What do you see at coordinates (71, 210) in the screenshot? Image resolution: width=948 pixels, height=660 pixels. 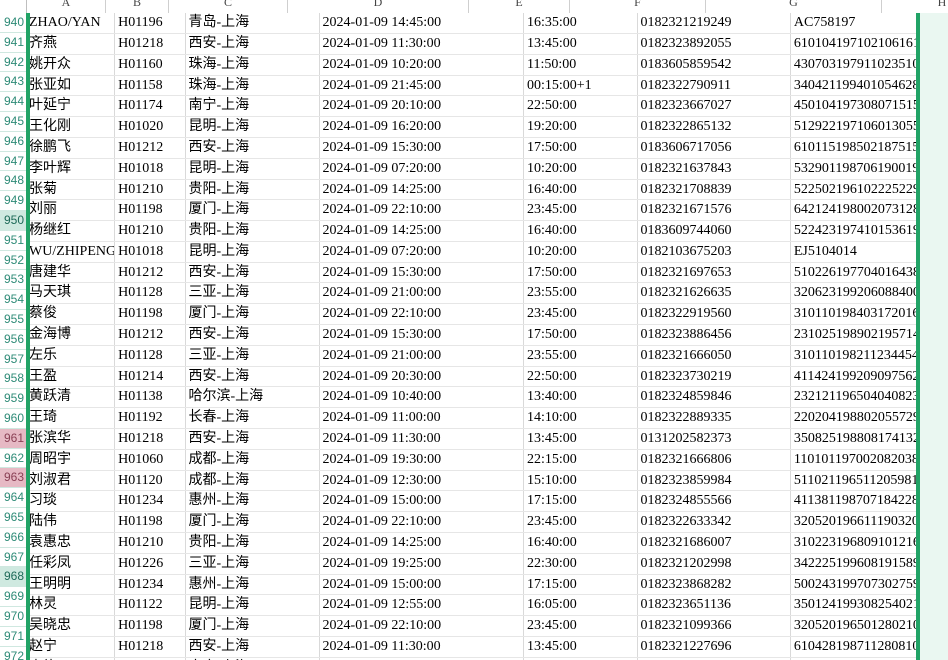 I see `cell-passenger-name: 刘丽` at bounding box center [71, 210].